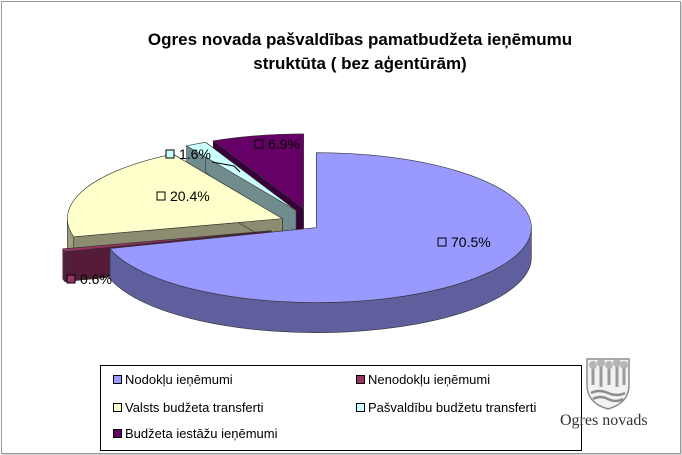 This screenshot has height=455, width=682. What do you see at coordinates (201, 433) in the screenshot?
I see `legend-label-iestazu: Budžeta iestāžu ieņēmumi` at bounding box center [201, 433].